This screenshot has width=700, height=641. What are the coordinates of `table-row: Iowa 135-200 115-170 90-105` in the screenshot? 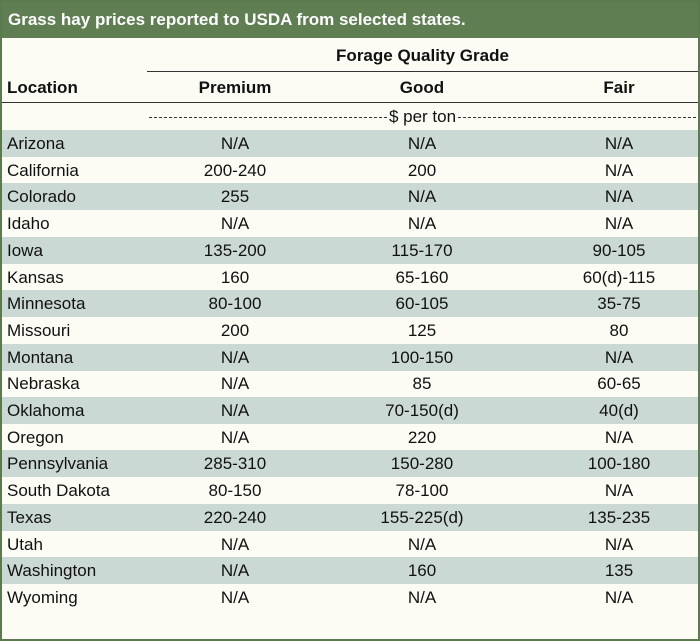 It's located at (350, 250).